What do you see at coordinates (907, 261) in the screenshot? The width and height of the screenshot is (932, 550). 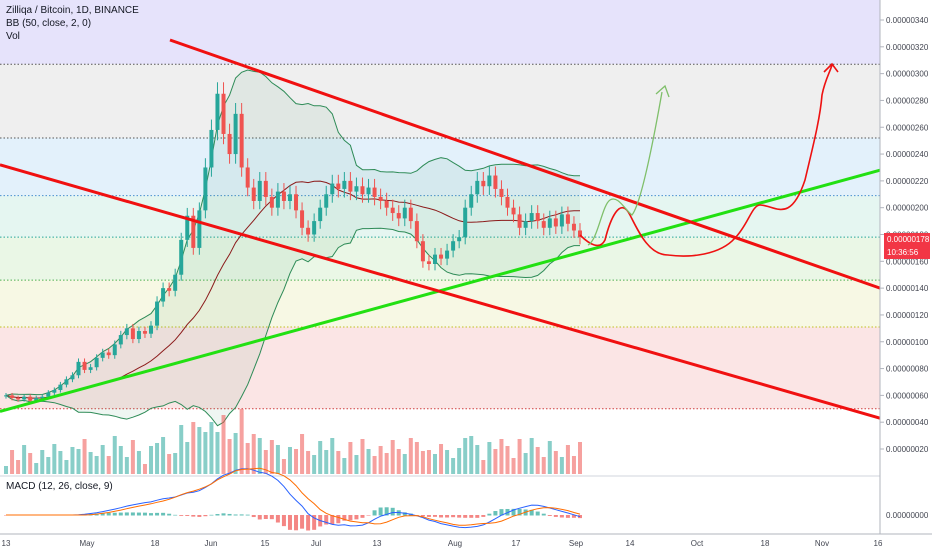 I see `y-tick-label: 0.00000160` at bounding box center [907, 261].